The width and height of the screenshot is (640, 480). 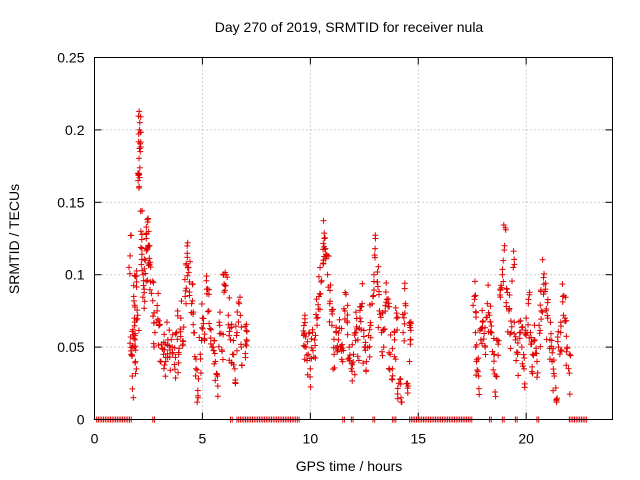 What do you see at coordinates (75, 130) in the screenshot?
I see `y-tick-label: 0.2` at bounding box center [75, 130].